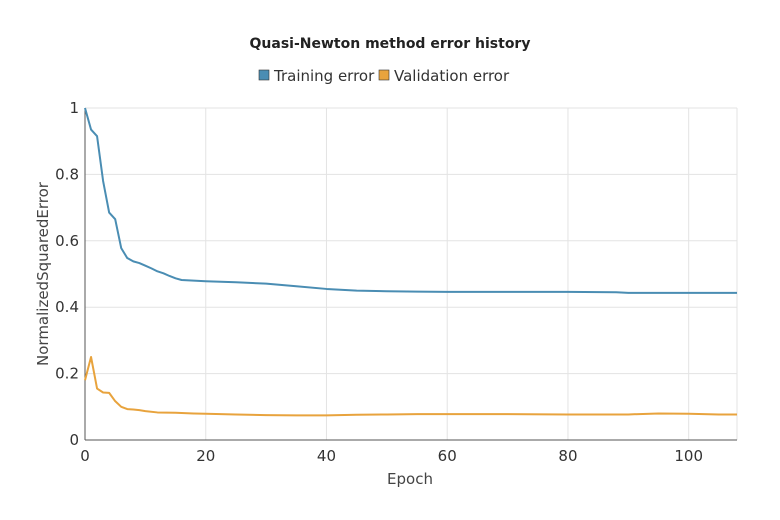 This screenshot has height=520, width=780. I want to click on y-tick-label: 0.2, so click(67, 374).